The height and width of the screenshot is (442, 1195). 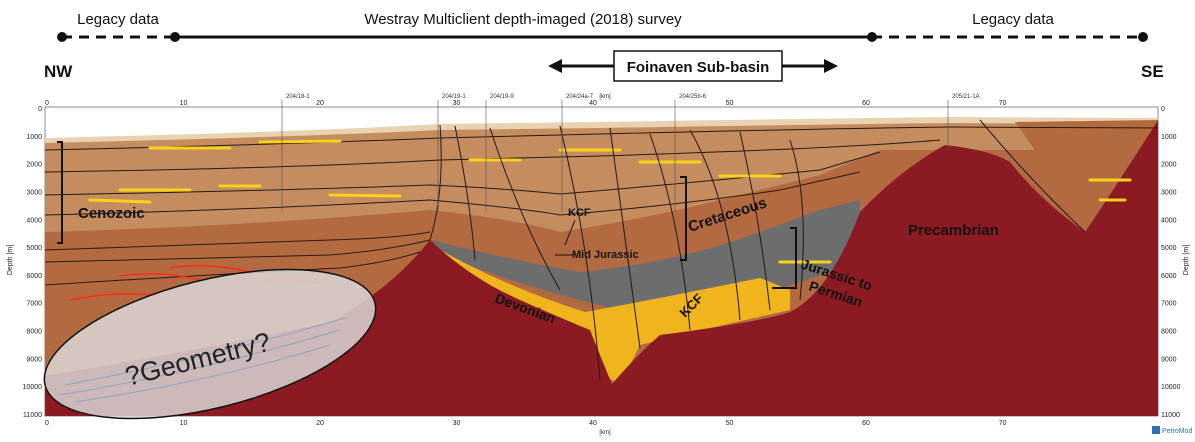 What do you see at coordinates (202, 360) in the screenshot?
I see `geometry-ghost-lines` at bounding box center [202, 360].